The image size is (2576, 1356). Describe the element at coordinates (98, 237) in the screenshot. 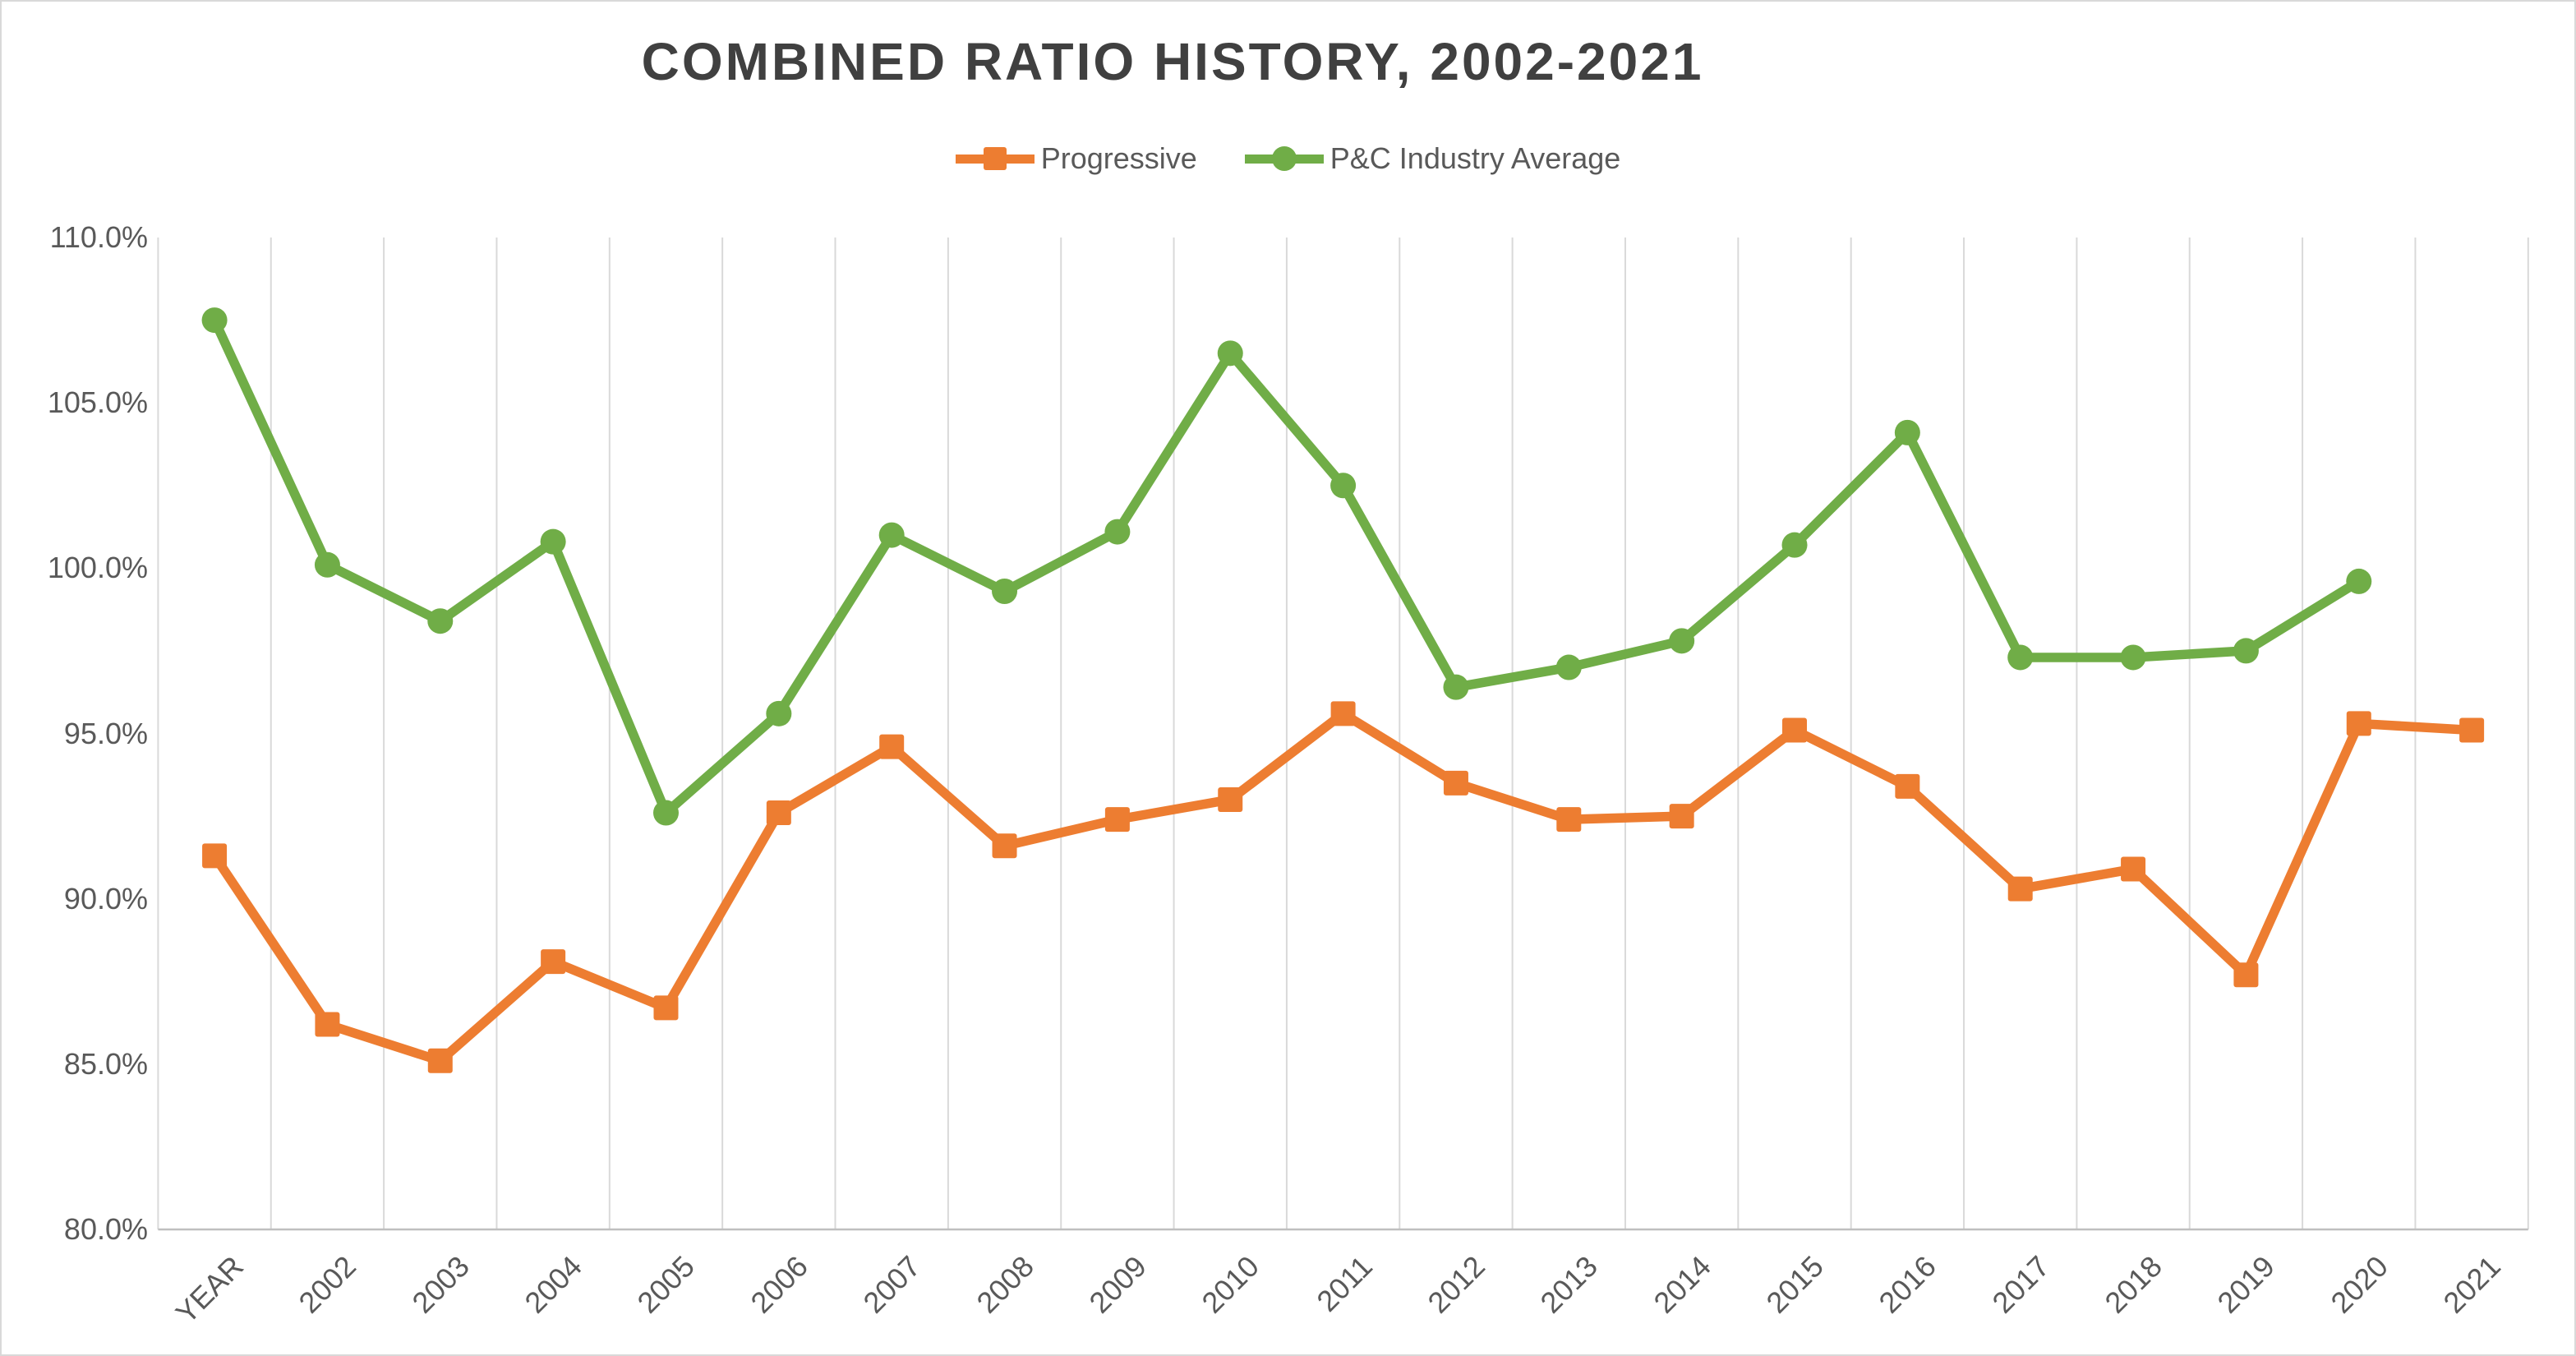

I see `y-tick-label: 110.0%` at that location.